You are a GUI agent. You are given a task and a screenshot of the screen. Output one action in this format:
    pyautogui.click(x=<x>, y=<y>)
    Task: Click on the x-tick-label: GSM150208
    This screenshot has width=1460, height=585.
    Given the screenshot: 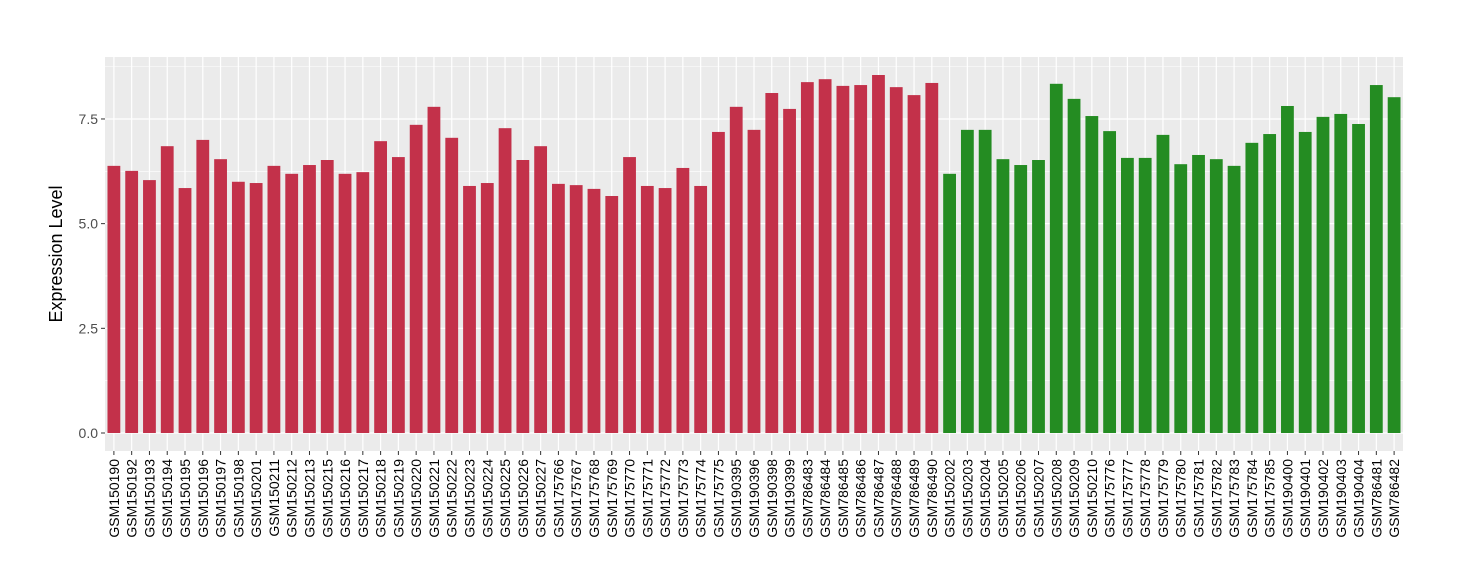 What is the action you would take?
    pyautogui.click(x=1056, y=498)
    